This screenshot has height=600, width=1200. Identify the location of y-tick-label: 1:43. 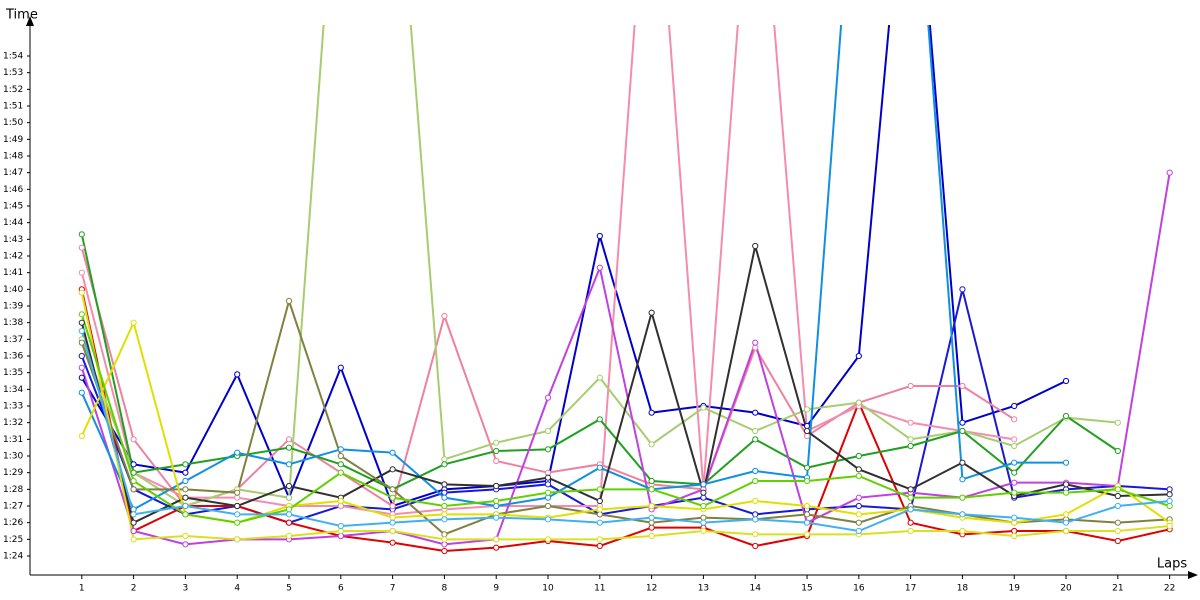
(13, 240).